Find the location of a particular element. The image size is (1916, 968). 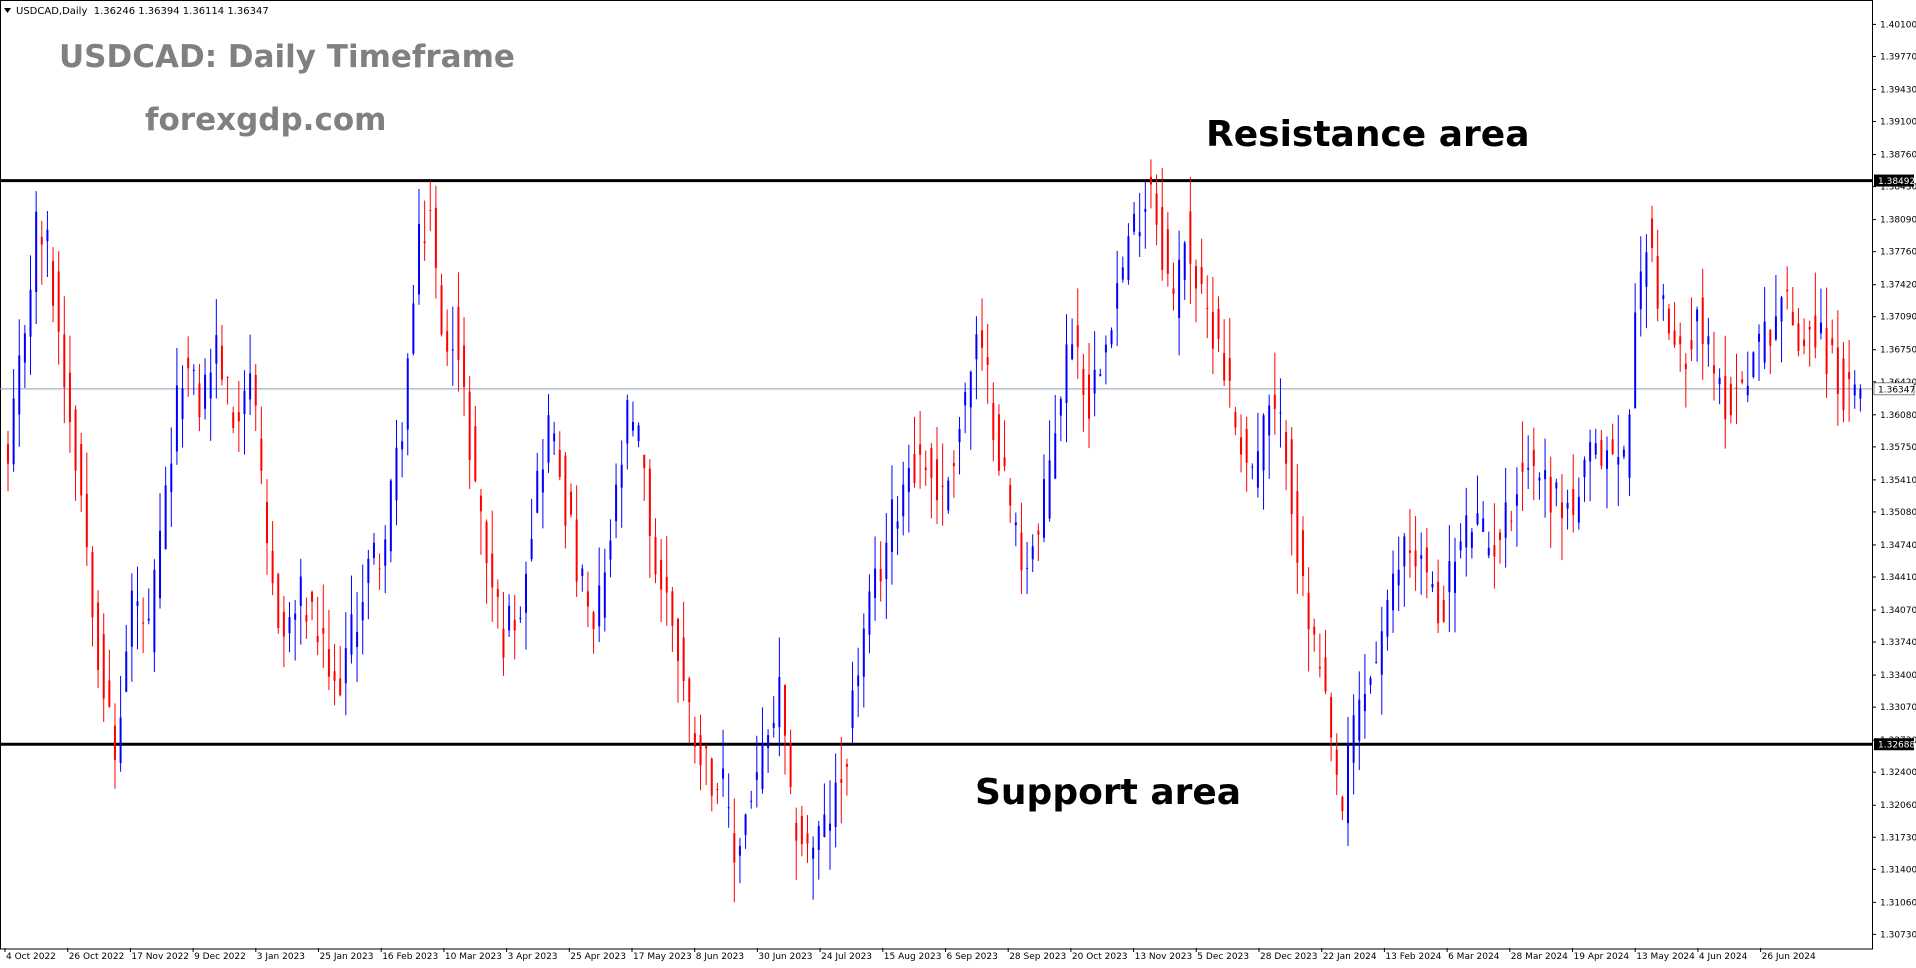

current-price-tag is located at coordinates (1894, 389).